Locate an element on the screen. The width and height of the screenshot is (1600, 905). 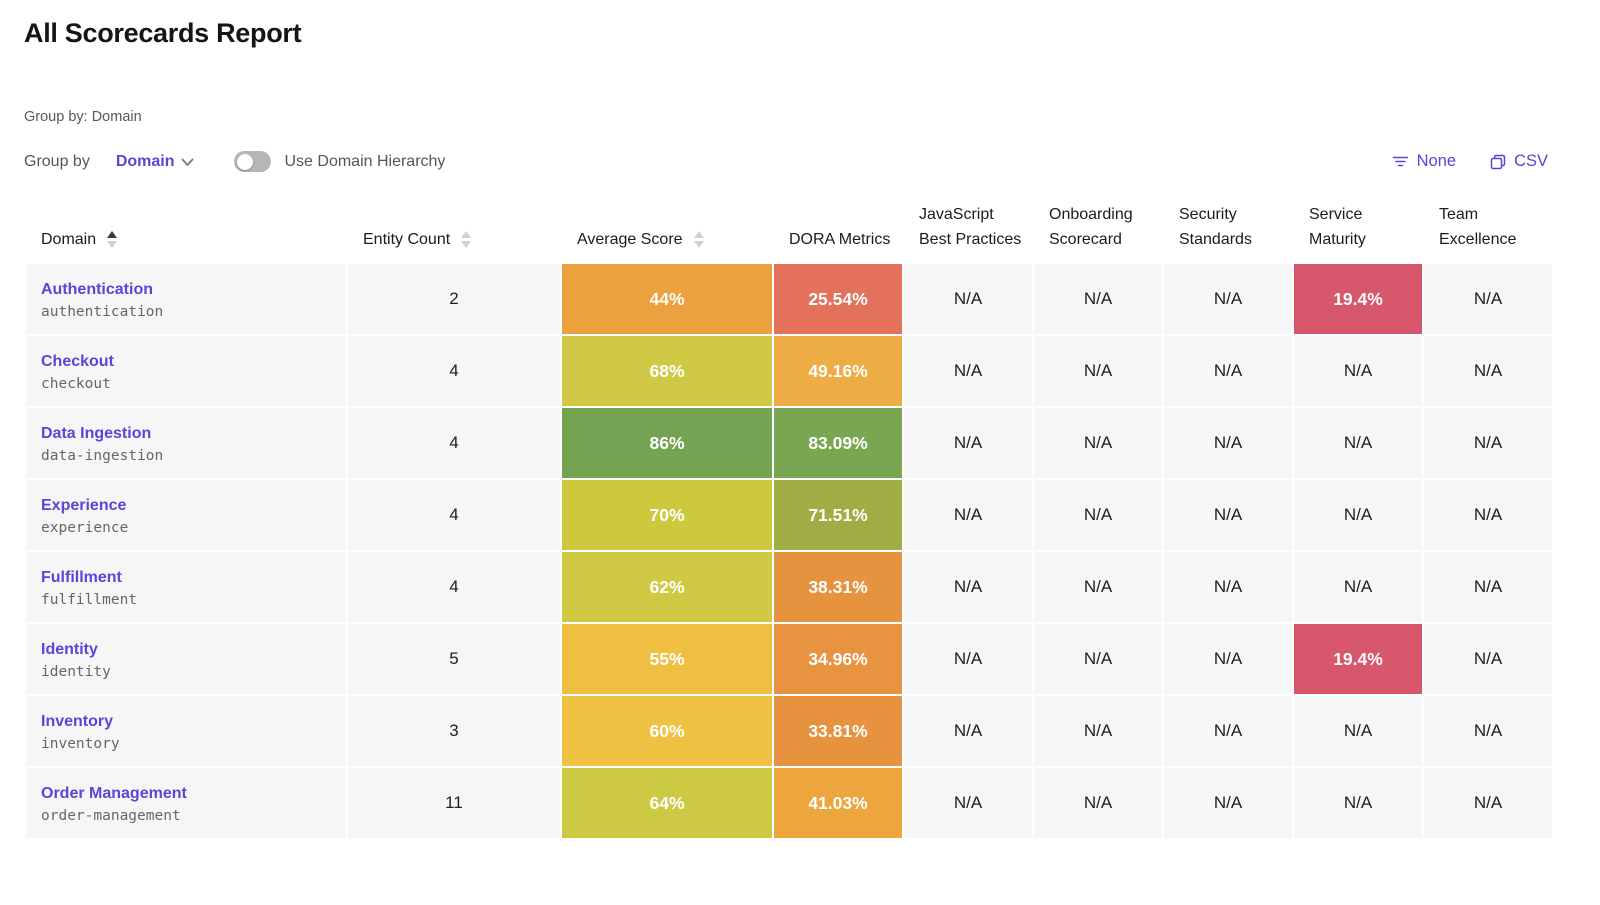
column-header-label: Domain is located at coordinates (69, 239).